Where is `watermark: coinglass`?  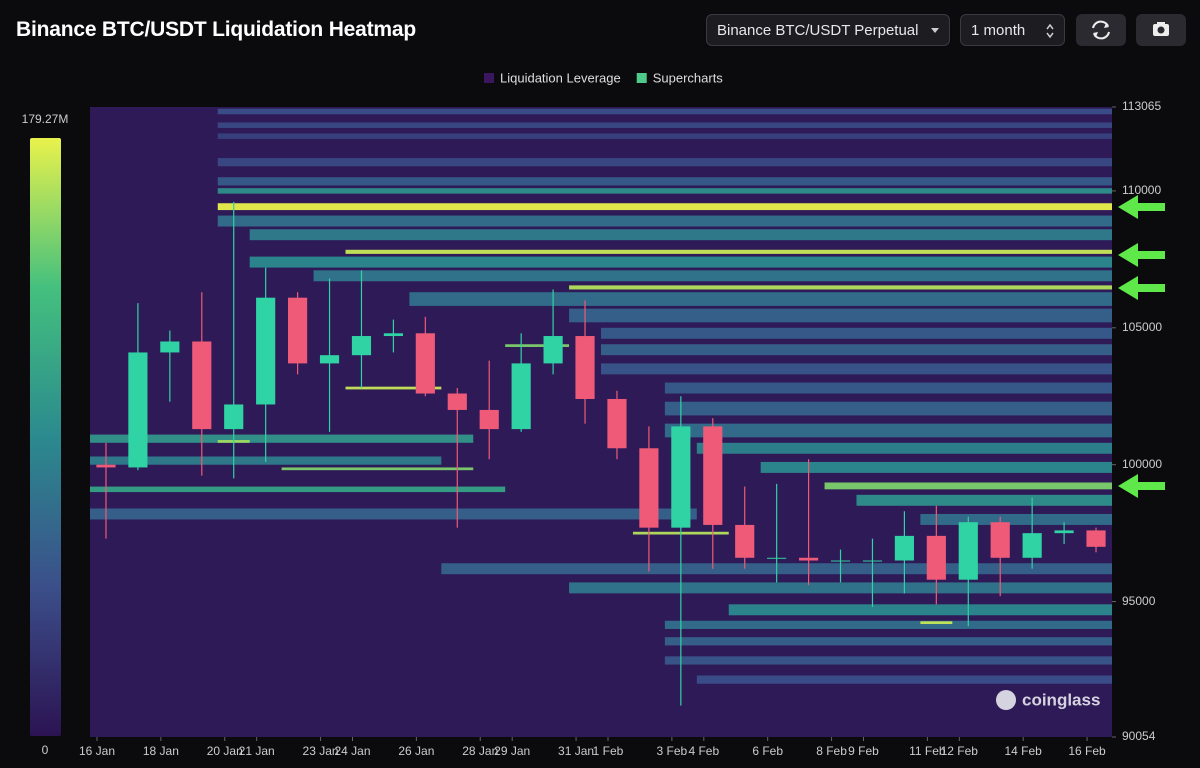
watermark: coinglass is located at coordinates (1061, 699).